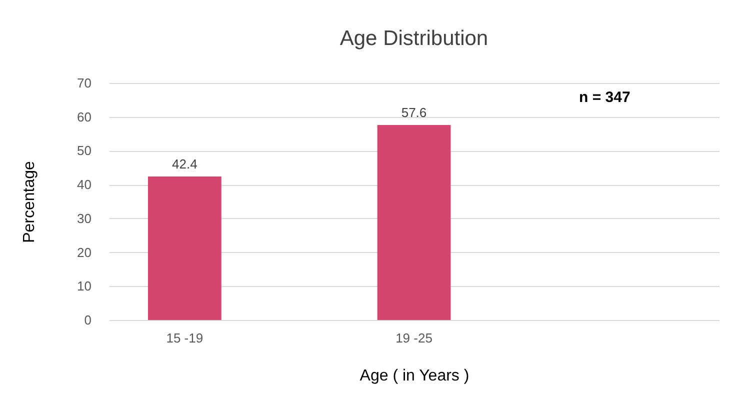  I want to click on y-tick-label: 50, so click(84, 150).